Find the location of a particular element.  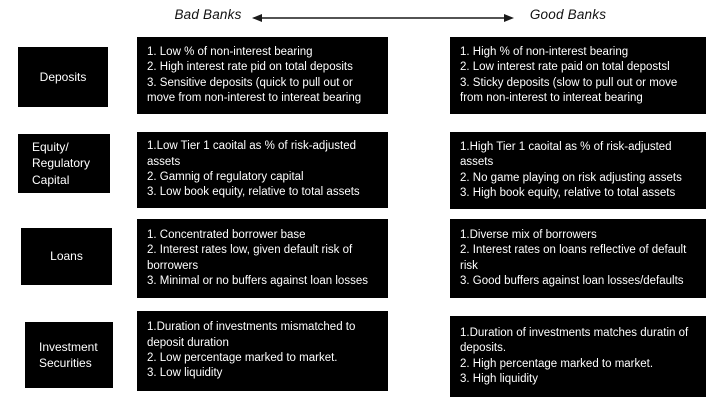

category-label: Loans is located at coordinates (66, 256).